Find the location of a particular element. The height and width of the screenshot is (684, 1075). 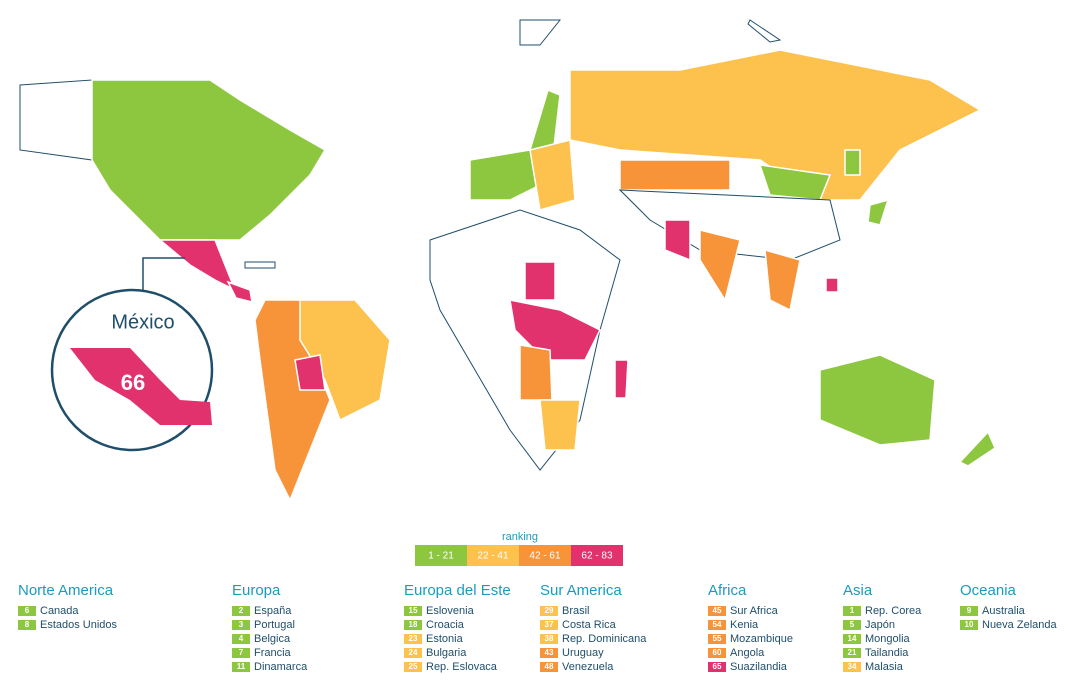

country-name: Nueva Zelanda is located at coordinates (1019, 625).